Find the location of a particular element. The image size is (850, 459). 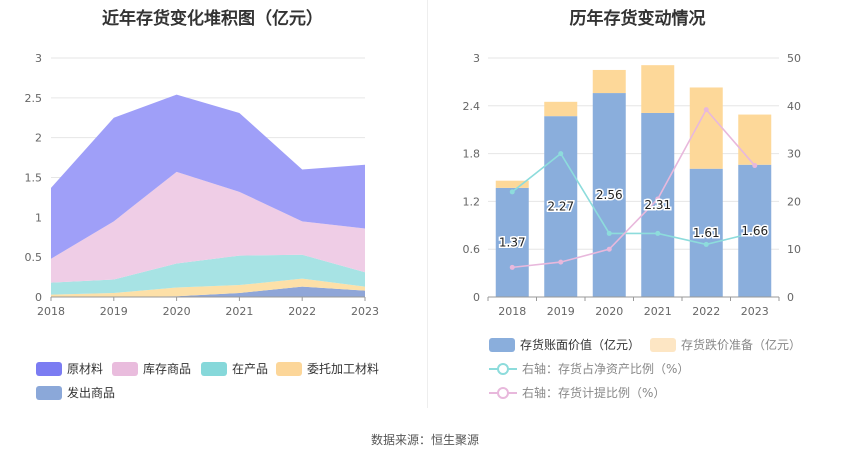

y2-tick-label: 50 is located at coordinates (794, 58).